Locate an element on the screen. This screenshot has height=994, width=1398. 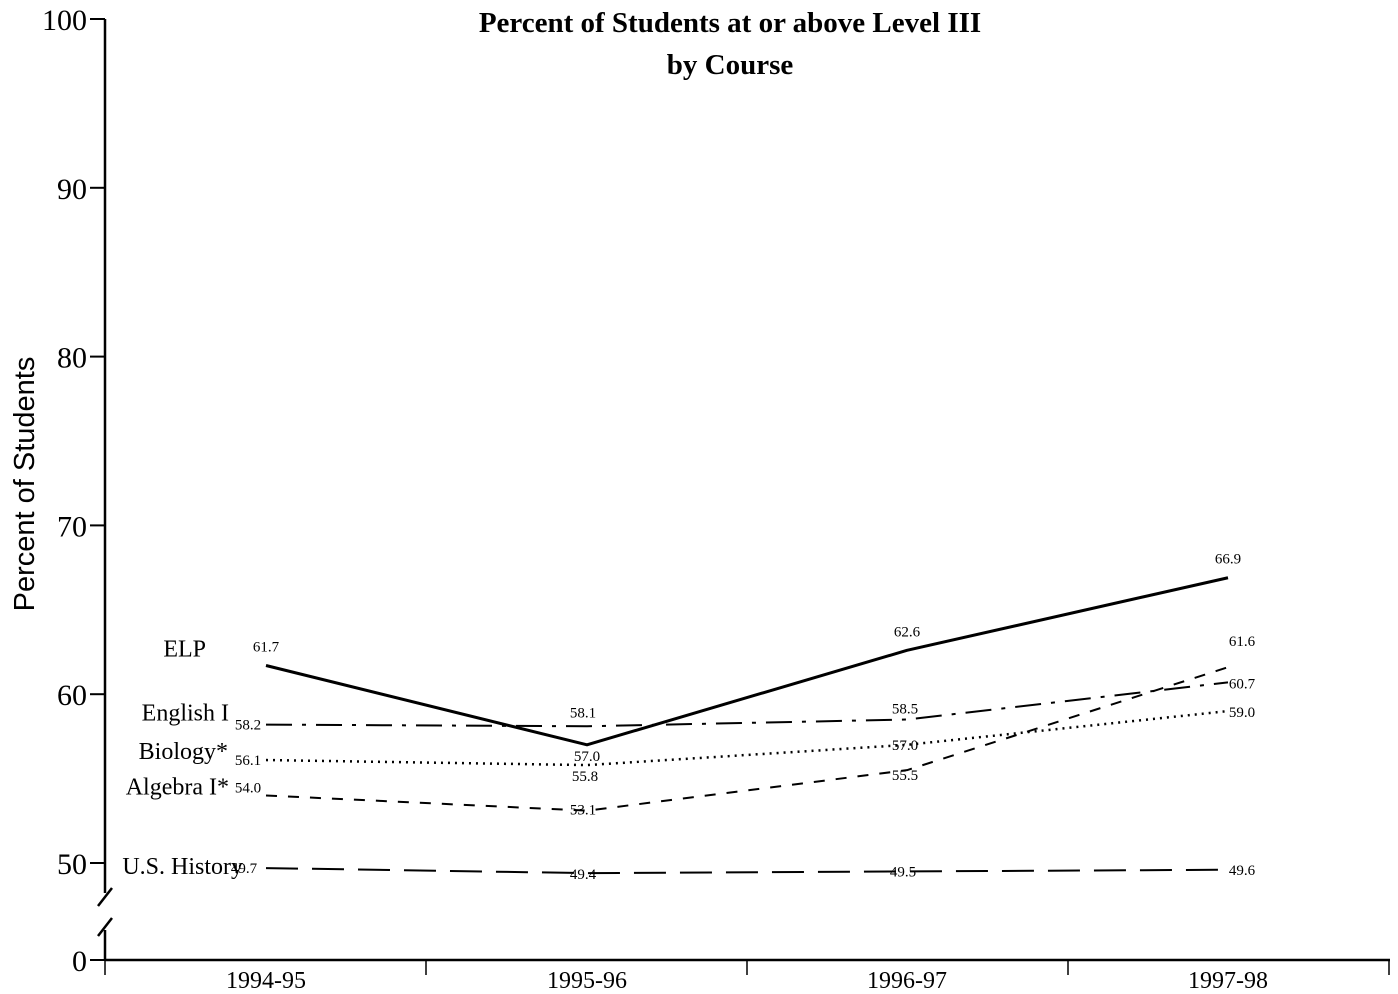
data-label: 60.7 is located at coordinates (1242, 684).